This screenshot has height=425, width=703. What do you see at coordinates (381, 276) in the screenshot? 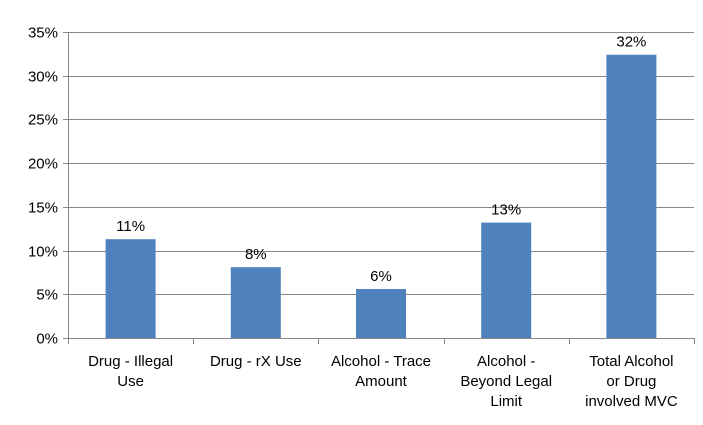
I see `data-label: 6%` at bounding box center [381, 276].